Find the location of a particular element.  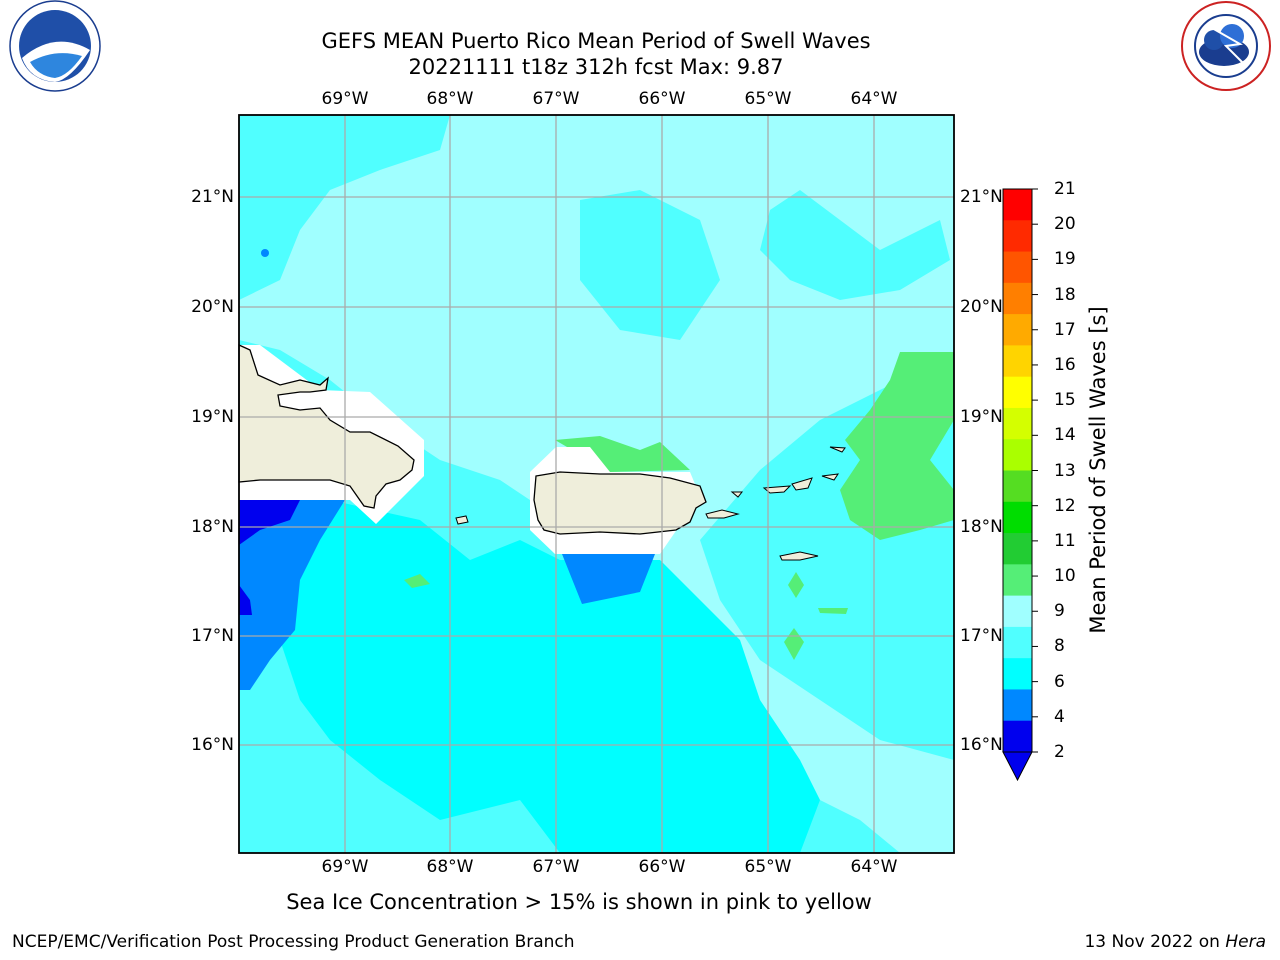

footer-date-text: 13 Nov 2022 on is located at coordinates (1155, 942).